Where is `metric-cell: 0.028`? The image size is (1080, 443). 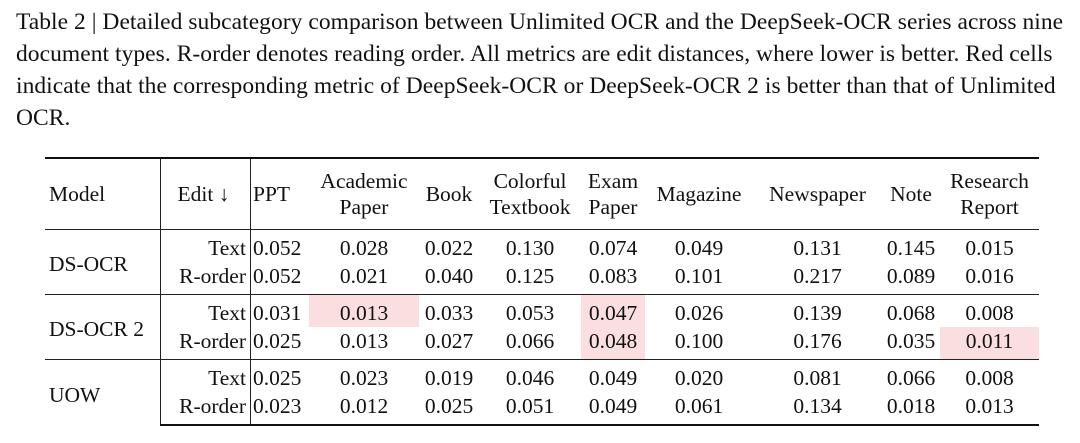
metric-cell: 0.028 is located at coordinates (364, 245).